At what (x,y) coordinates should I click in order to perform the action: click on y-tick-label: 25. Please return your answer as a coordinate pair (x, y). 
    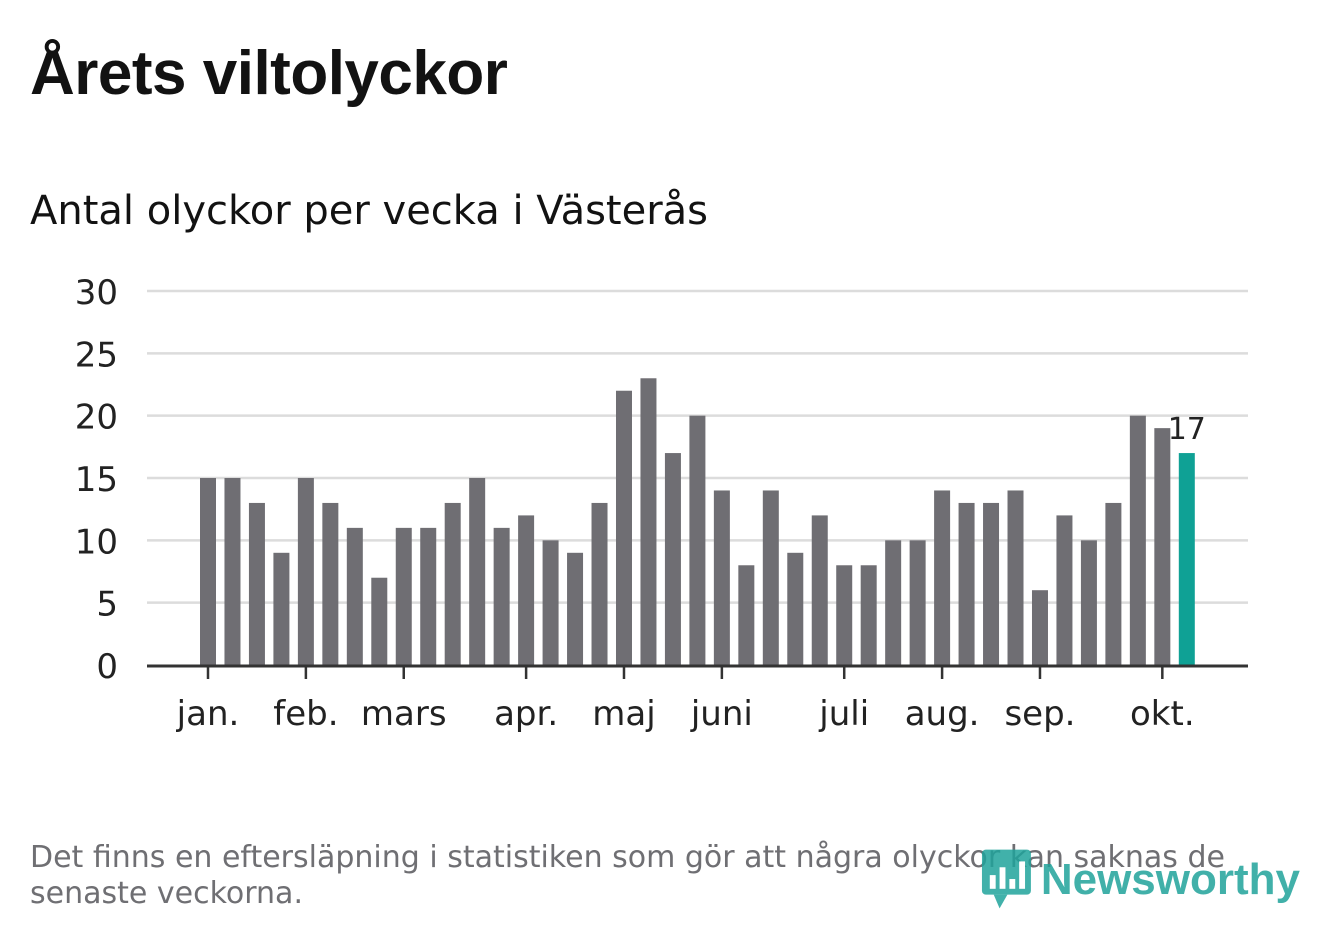
    Looking at the image, I should click on (96, 355).